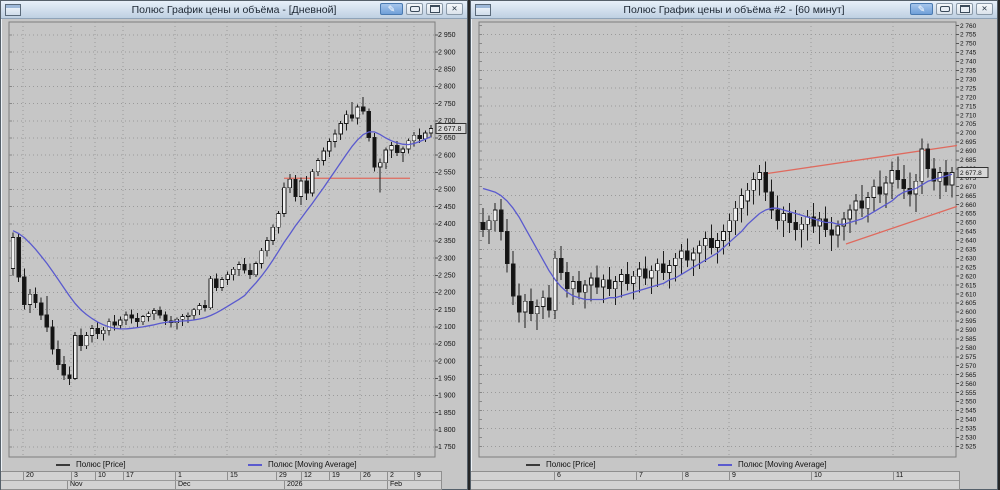  What do you see at coordinates (968, 285) in the screenshot?
I see `y-axis-label: 2 615` at bounding box center [968, 285].